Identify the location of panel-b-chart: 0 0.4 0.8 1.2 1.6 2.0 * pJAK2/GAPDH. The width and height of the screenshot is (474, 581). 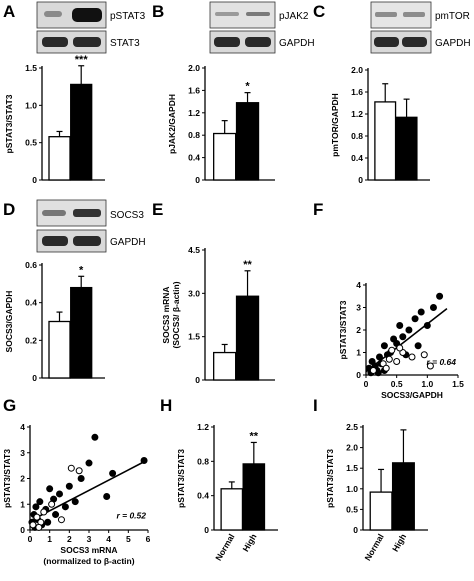
(221, 124).